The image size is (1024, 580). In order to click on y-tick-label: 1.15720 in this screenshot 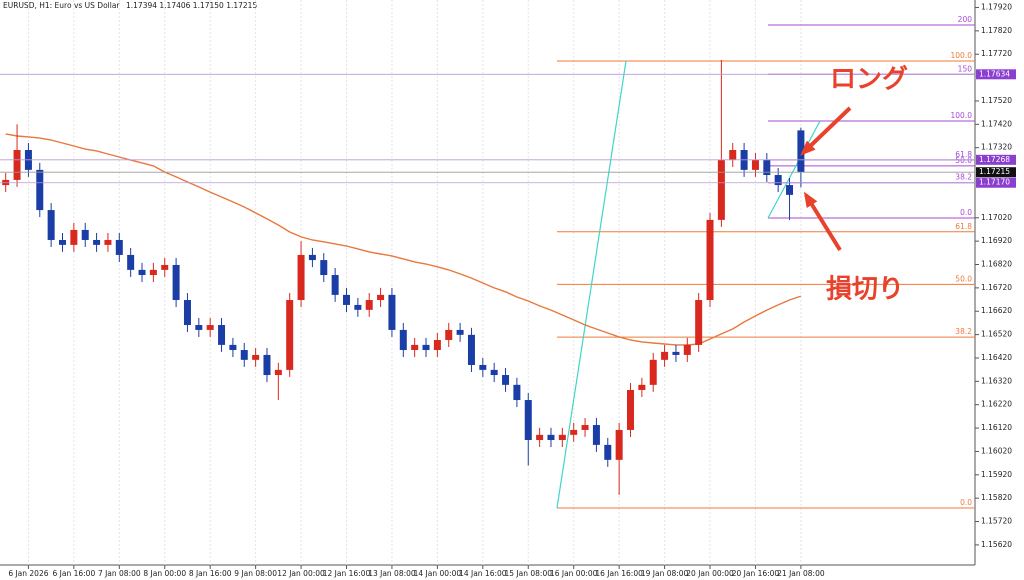, I will do `click(996, 521)`.